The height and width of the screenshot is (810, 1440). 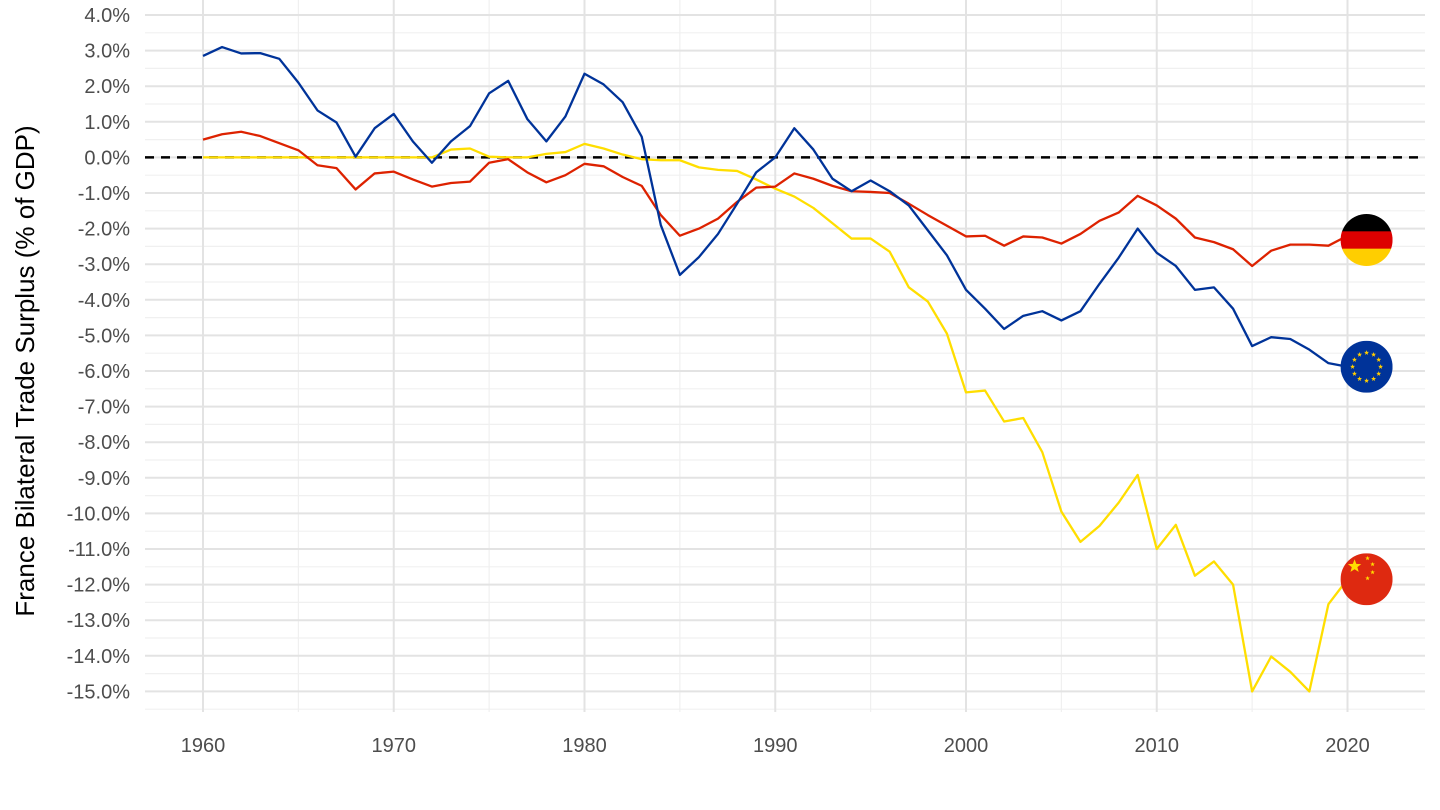 What do you see at coordinates (107, 123) in the screenshot?
I see `y-tick-label: 1.0%` at bounding box center [107, 123].